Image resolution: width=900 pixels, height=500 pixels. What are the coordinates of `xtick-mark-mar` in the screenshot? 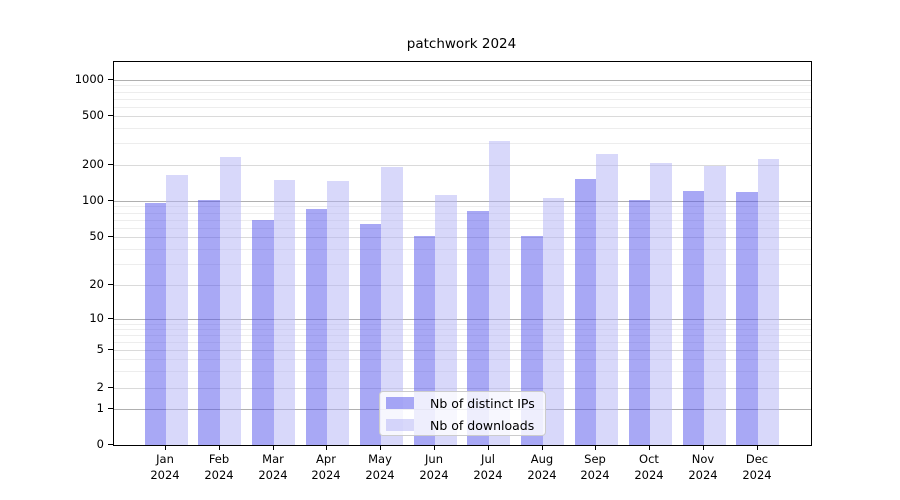 It's located at (273, 447).